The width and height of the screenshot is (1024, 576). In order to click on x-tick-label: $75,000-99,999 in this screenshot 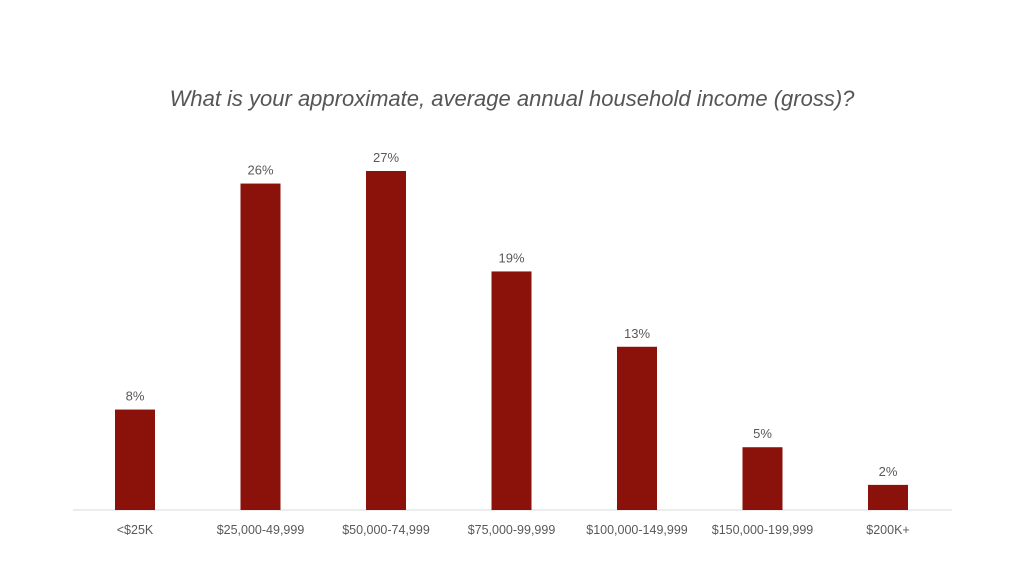, I will do `click(512, 530)`.